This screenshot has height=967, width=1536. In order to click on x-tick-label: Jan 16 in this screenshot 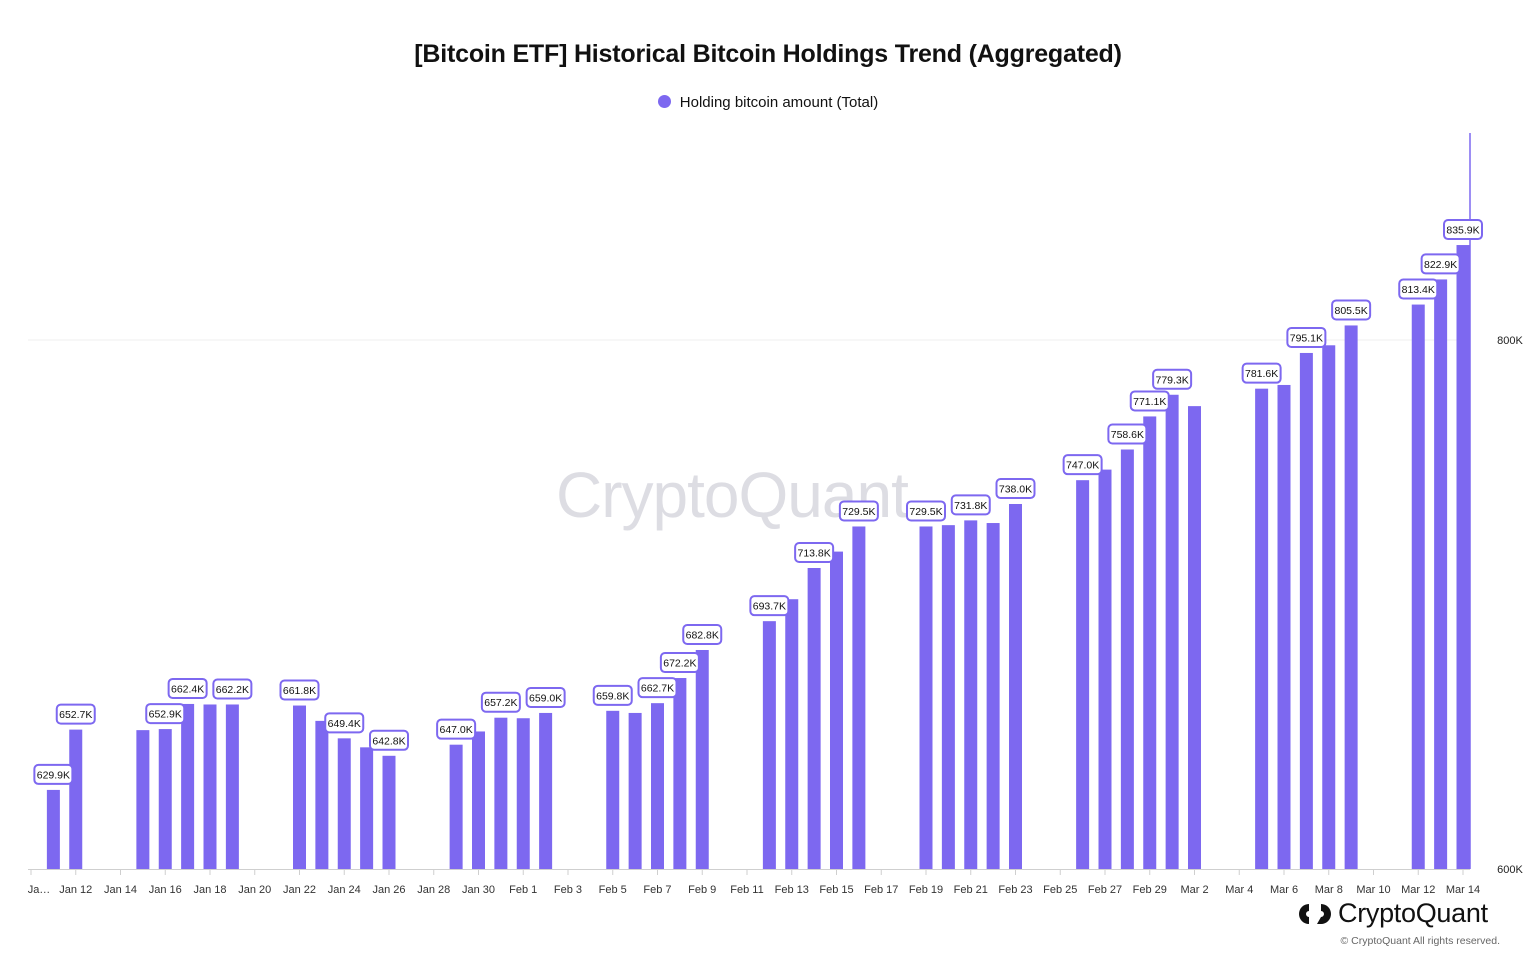, I will do `click(165, 890)`.